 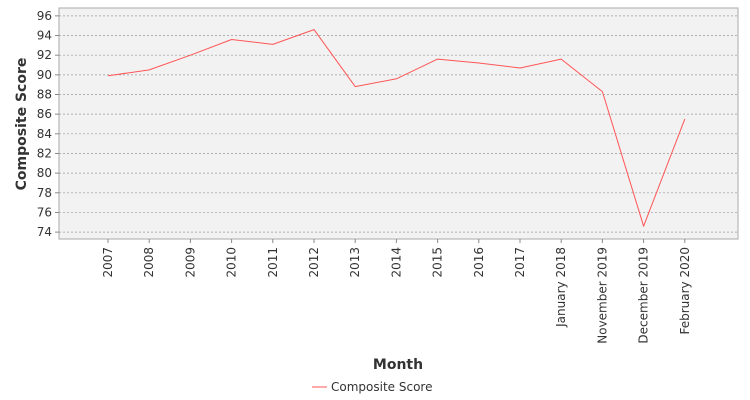 I want to click on x-tick-label: November 2019, so click(x=602, y=295).